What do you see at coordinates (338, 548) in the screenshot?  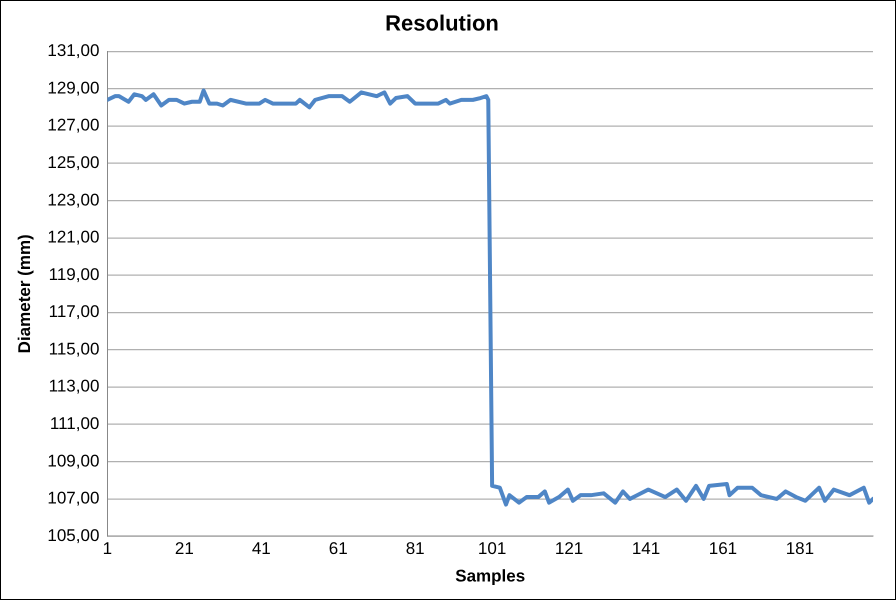 I see `x-tick-label: 61` at bounding box center [338, 548].